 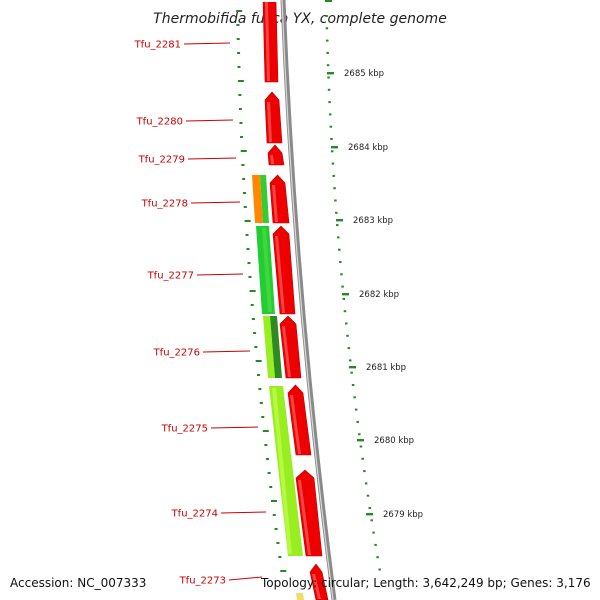 What do you see at coordinates (368, 148) in the screenshot?
I see `scale-label: 2684 kbp` at bounding box center [368, 148].